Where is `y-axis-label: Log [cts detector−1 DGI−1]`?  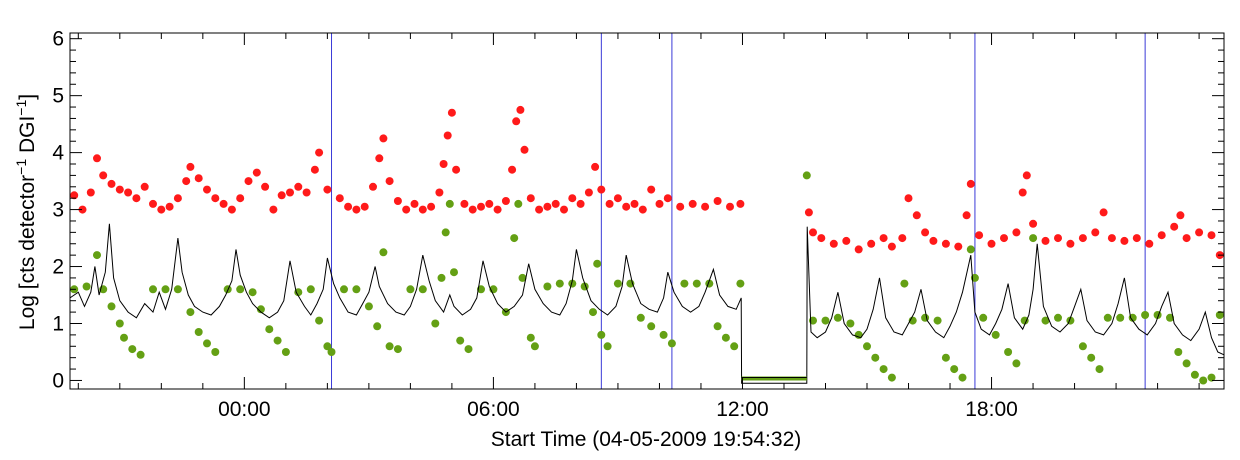 y-axis-label: Log [cts detector−1 DGI−1] is located at coordinates (26, 212).